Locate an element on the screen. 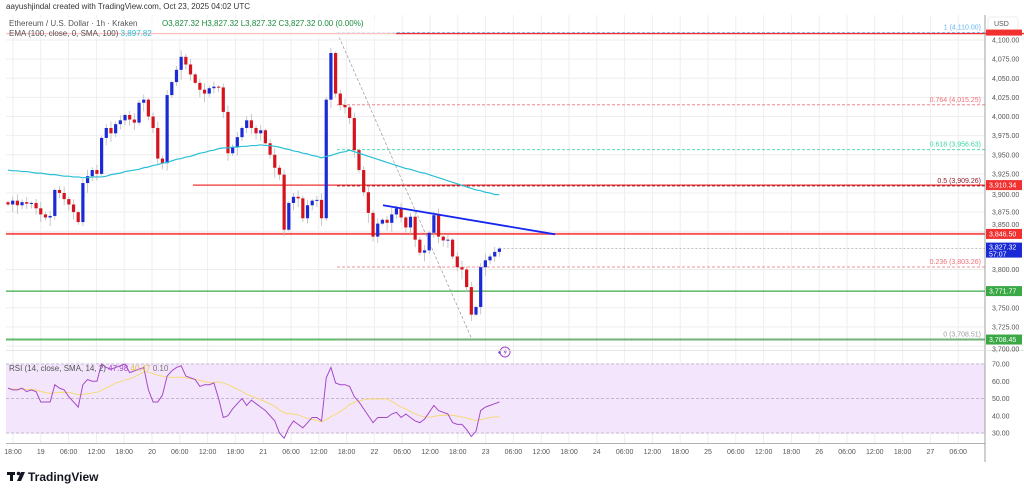 The height and width of the screenshot is (493, 1024). time-tick-label: 20 is located at coordinates (152, 452).